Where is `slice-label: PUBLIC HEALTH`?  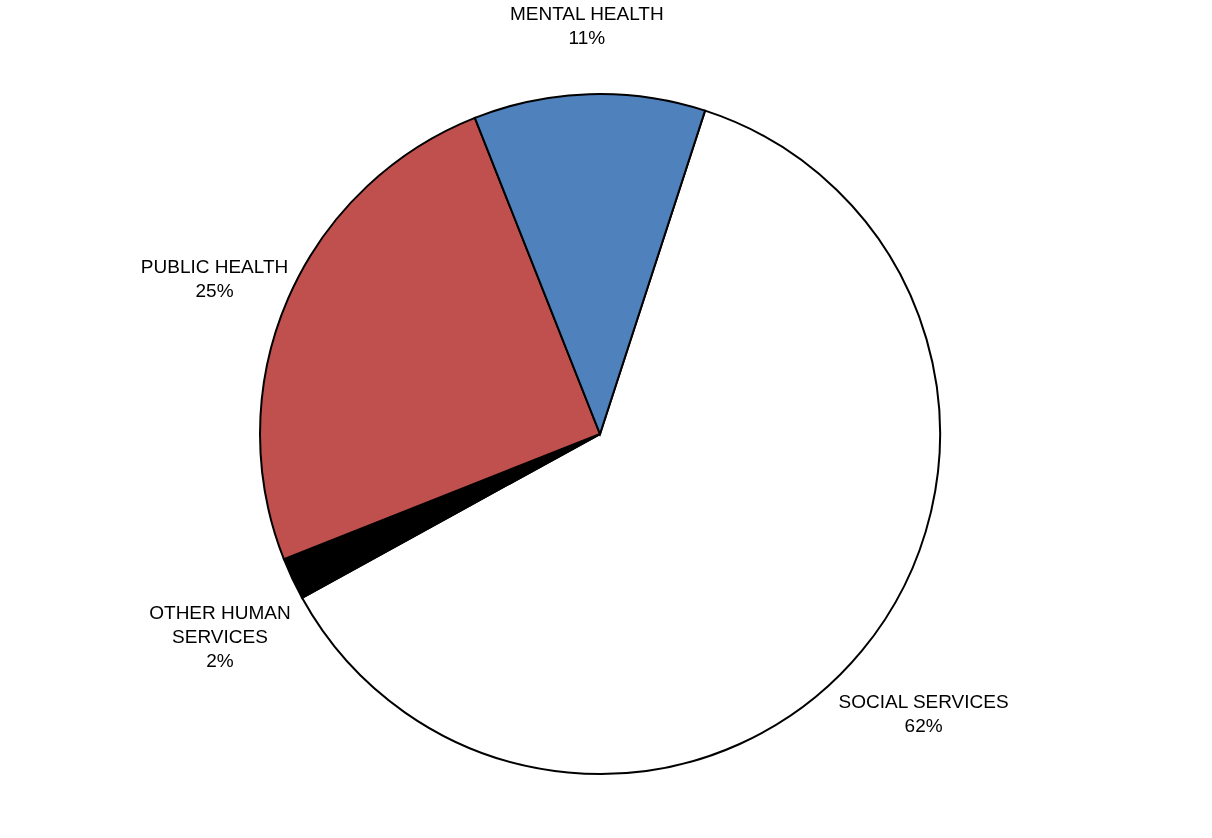
slice-label: PUBLIC HEALTH is located at coordinates (214, 267).